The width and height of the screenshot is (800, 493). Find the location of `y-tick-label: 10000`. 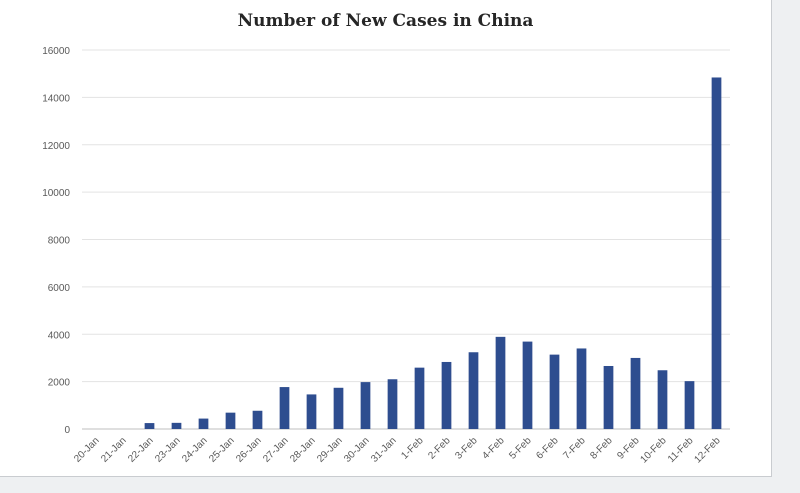

y-tick-label: 10000 is located at coordinates (56, 193).